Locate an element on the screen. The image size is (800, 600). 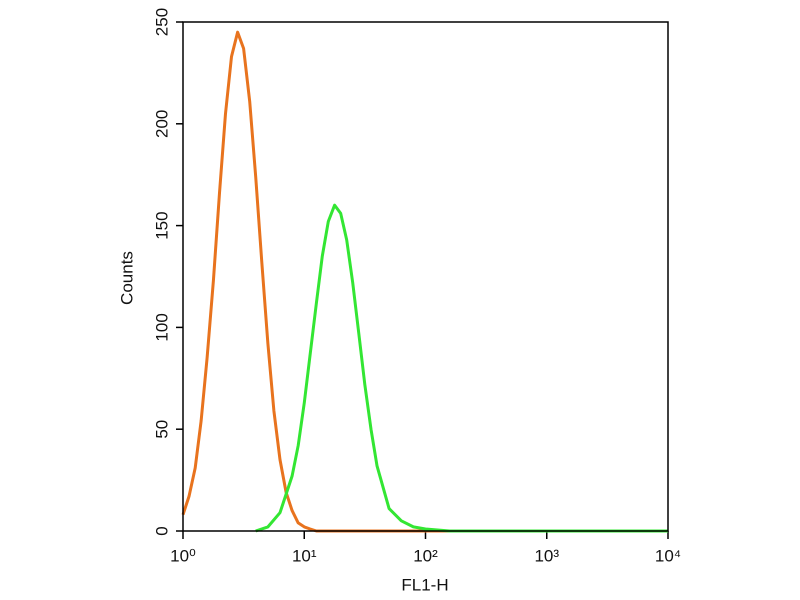
y-tick-label: 200 is located at coordinates (161, 124).